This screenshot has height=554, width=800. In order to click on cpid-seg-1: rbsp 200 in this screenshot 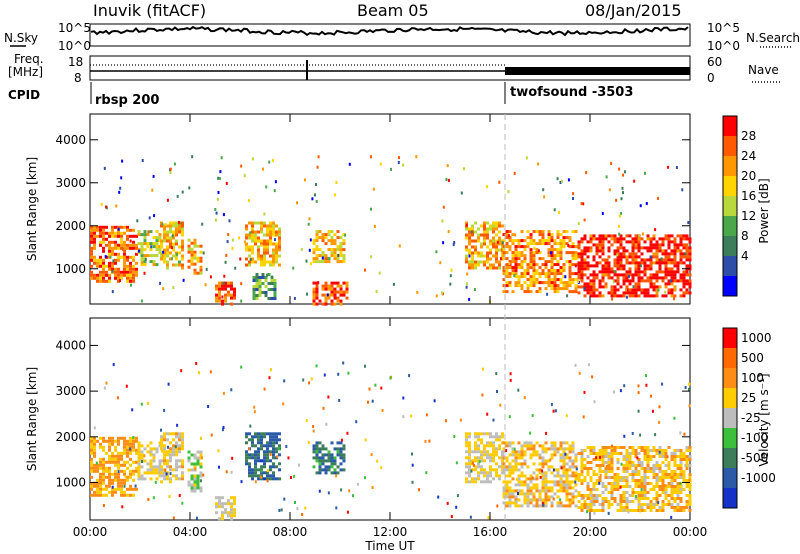, I will do `click(127, 100)`.